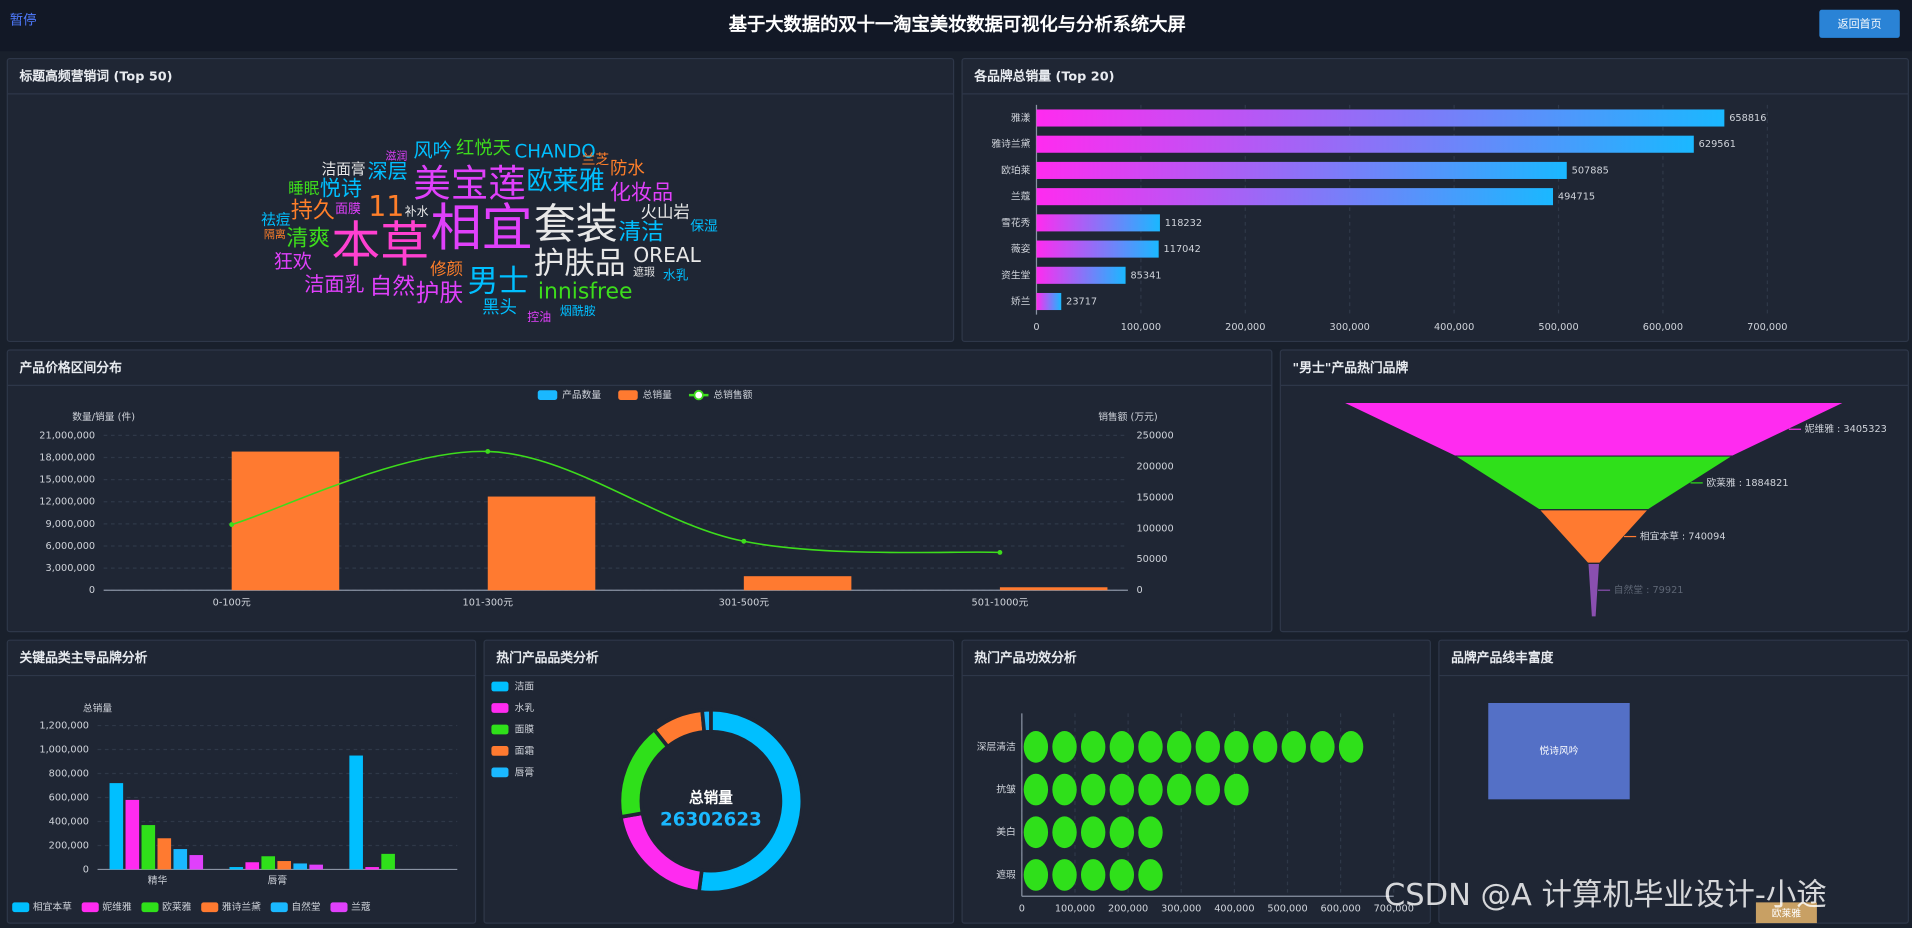 The width and height of the screenshot is (1912, 928). Describe the element at coordinates (70, 524) in the screenshot. I see `y-tick-label: 9,000,000` at that location.